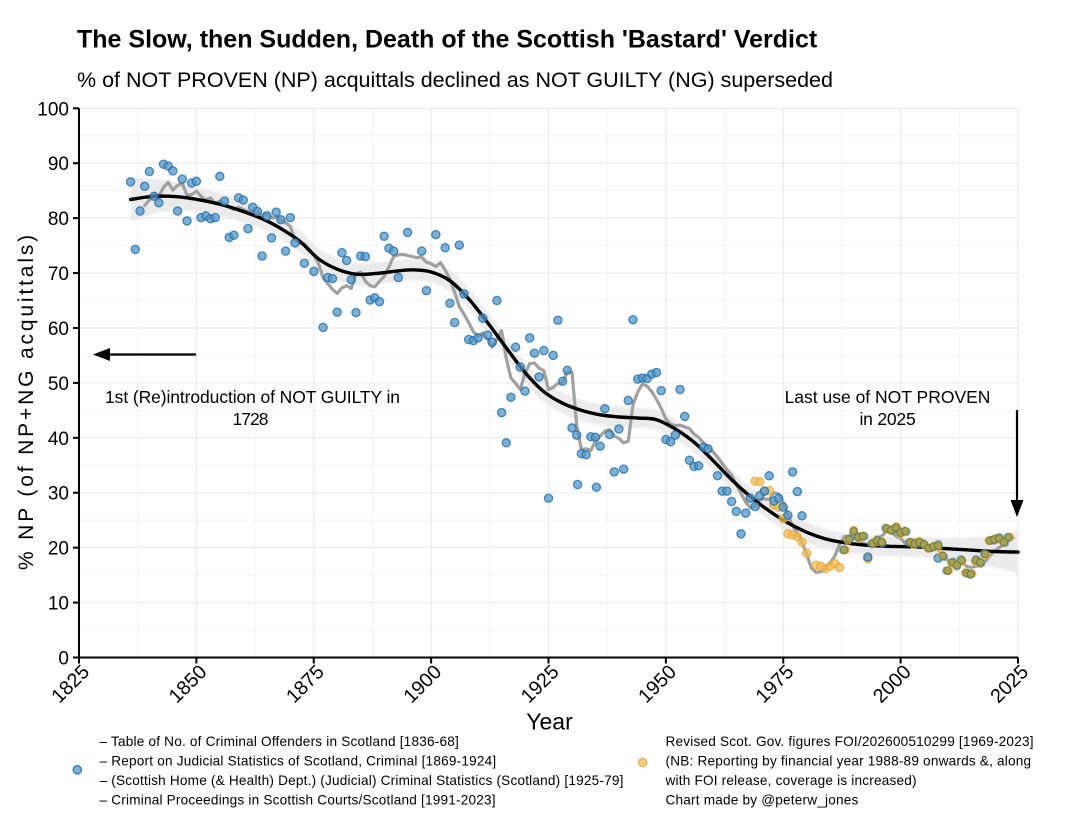 This screenshot has height=827, width=1080. I want to click on svg-text: 0, so click(63, 659).